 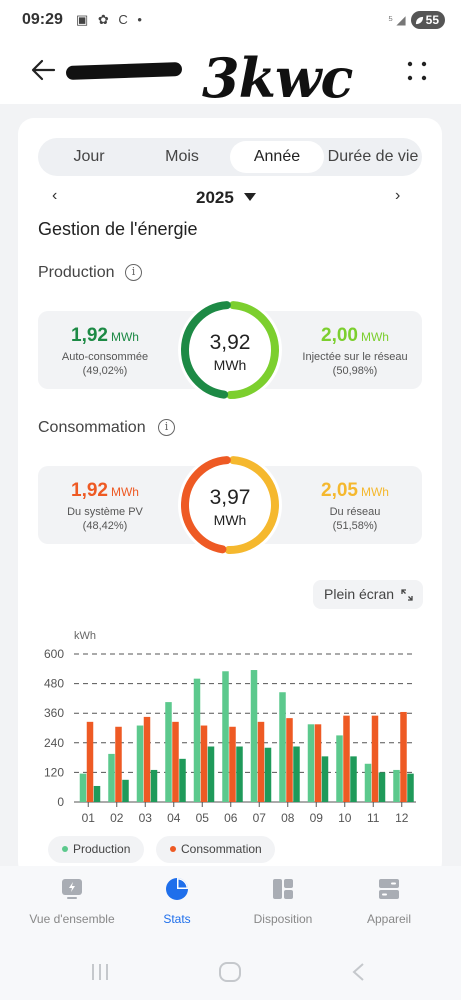 I want to click on pie-chart-icon, so click(x=177, y=889).